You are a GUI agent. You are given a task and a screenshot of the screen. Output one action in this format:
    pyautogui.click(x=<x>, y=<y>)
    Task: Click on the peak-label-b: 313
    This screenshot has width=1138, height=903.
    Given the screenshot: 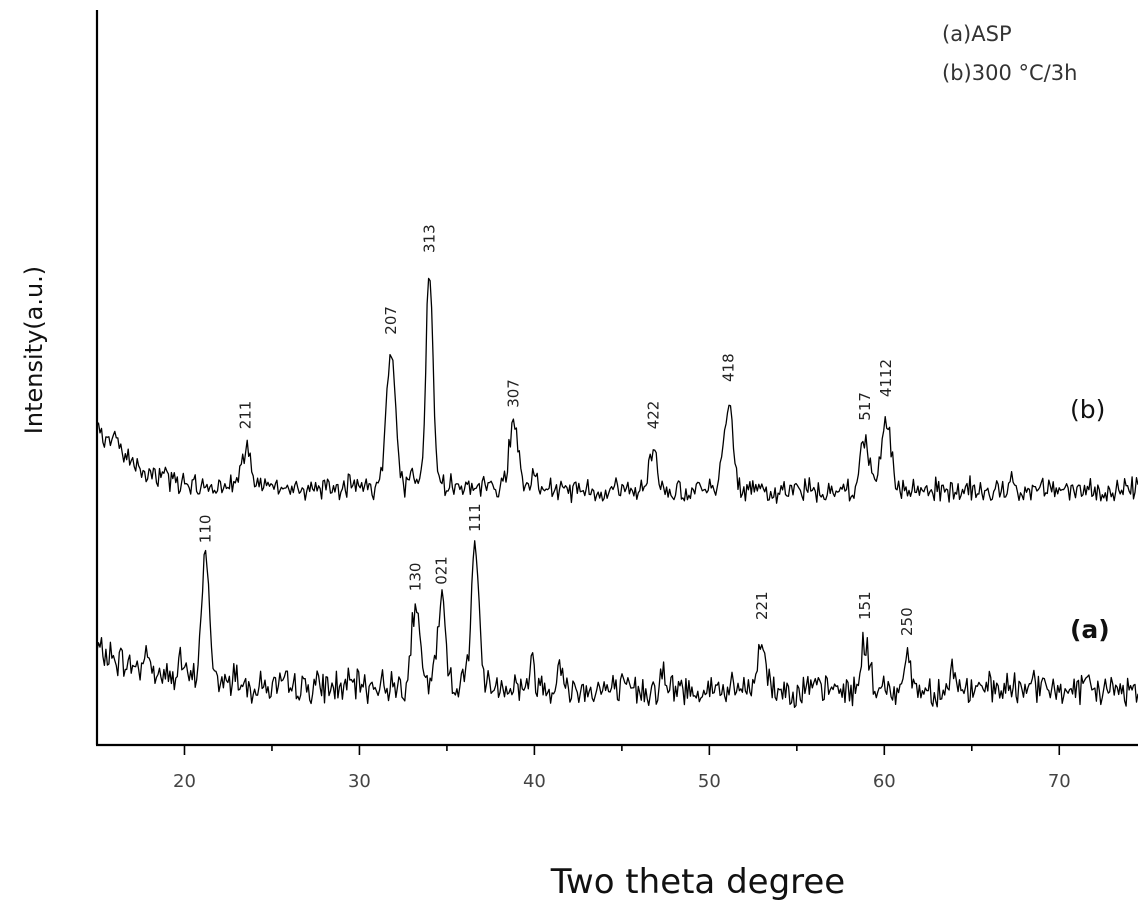 What is the action you would take?
    pyautogui.click(x=429, y=238)
    